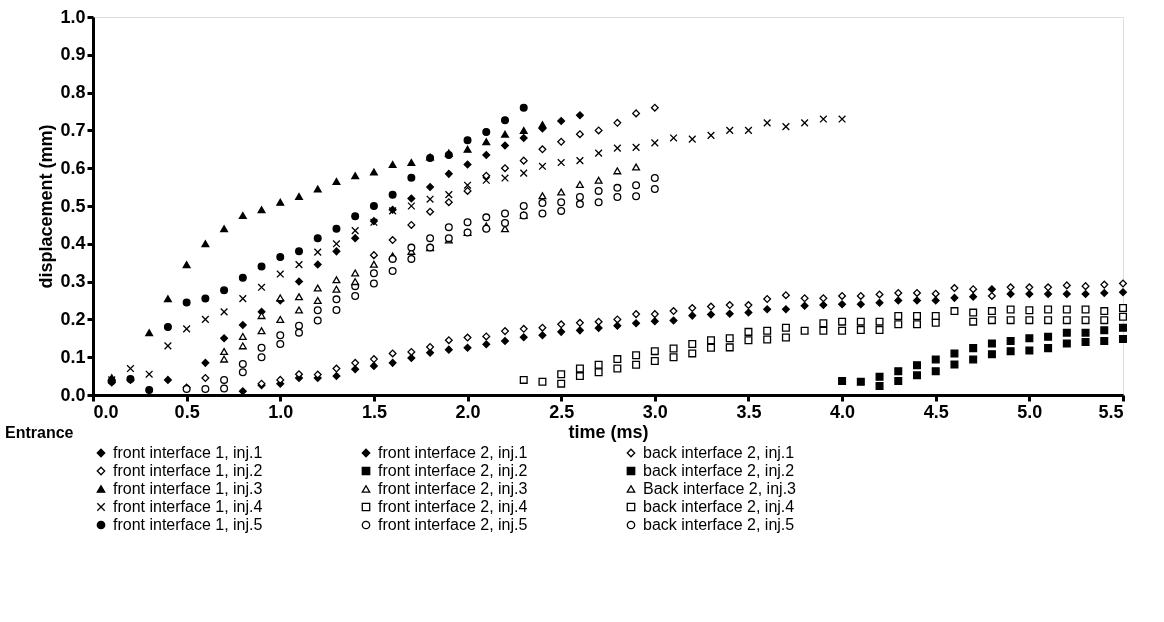  Describe the element at coordinates (453, 524) in the screenshot. I see `legend-label: front interface 2, inj.5` at that location.